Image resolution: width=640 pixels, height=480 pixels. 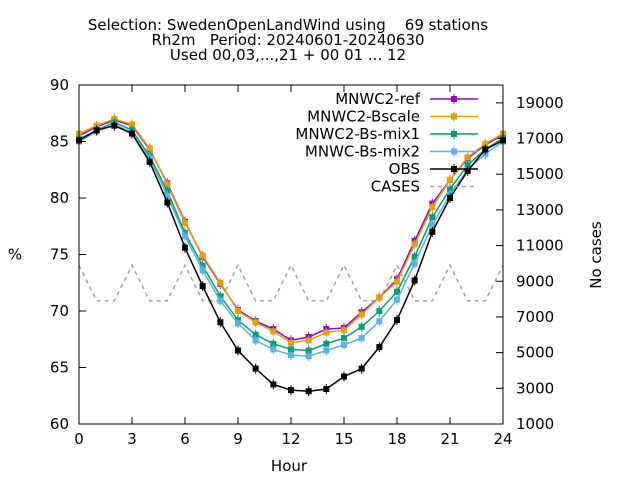 I want to click on x-tick-label: 9, so click(x=238, y=439).